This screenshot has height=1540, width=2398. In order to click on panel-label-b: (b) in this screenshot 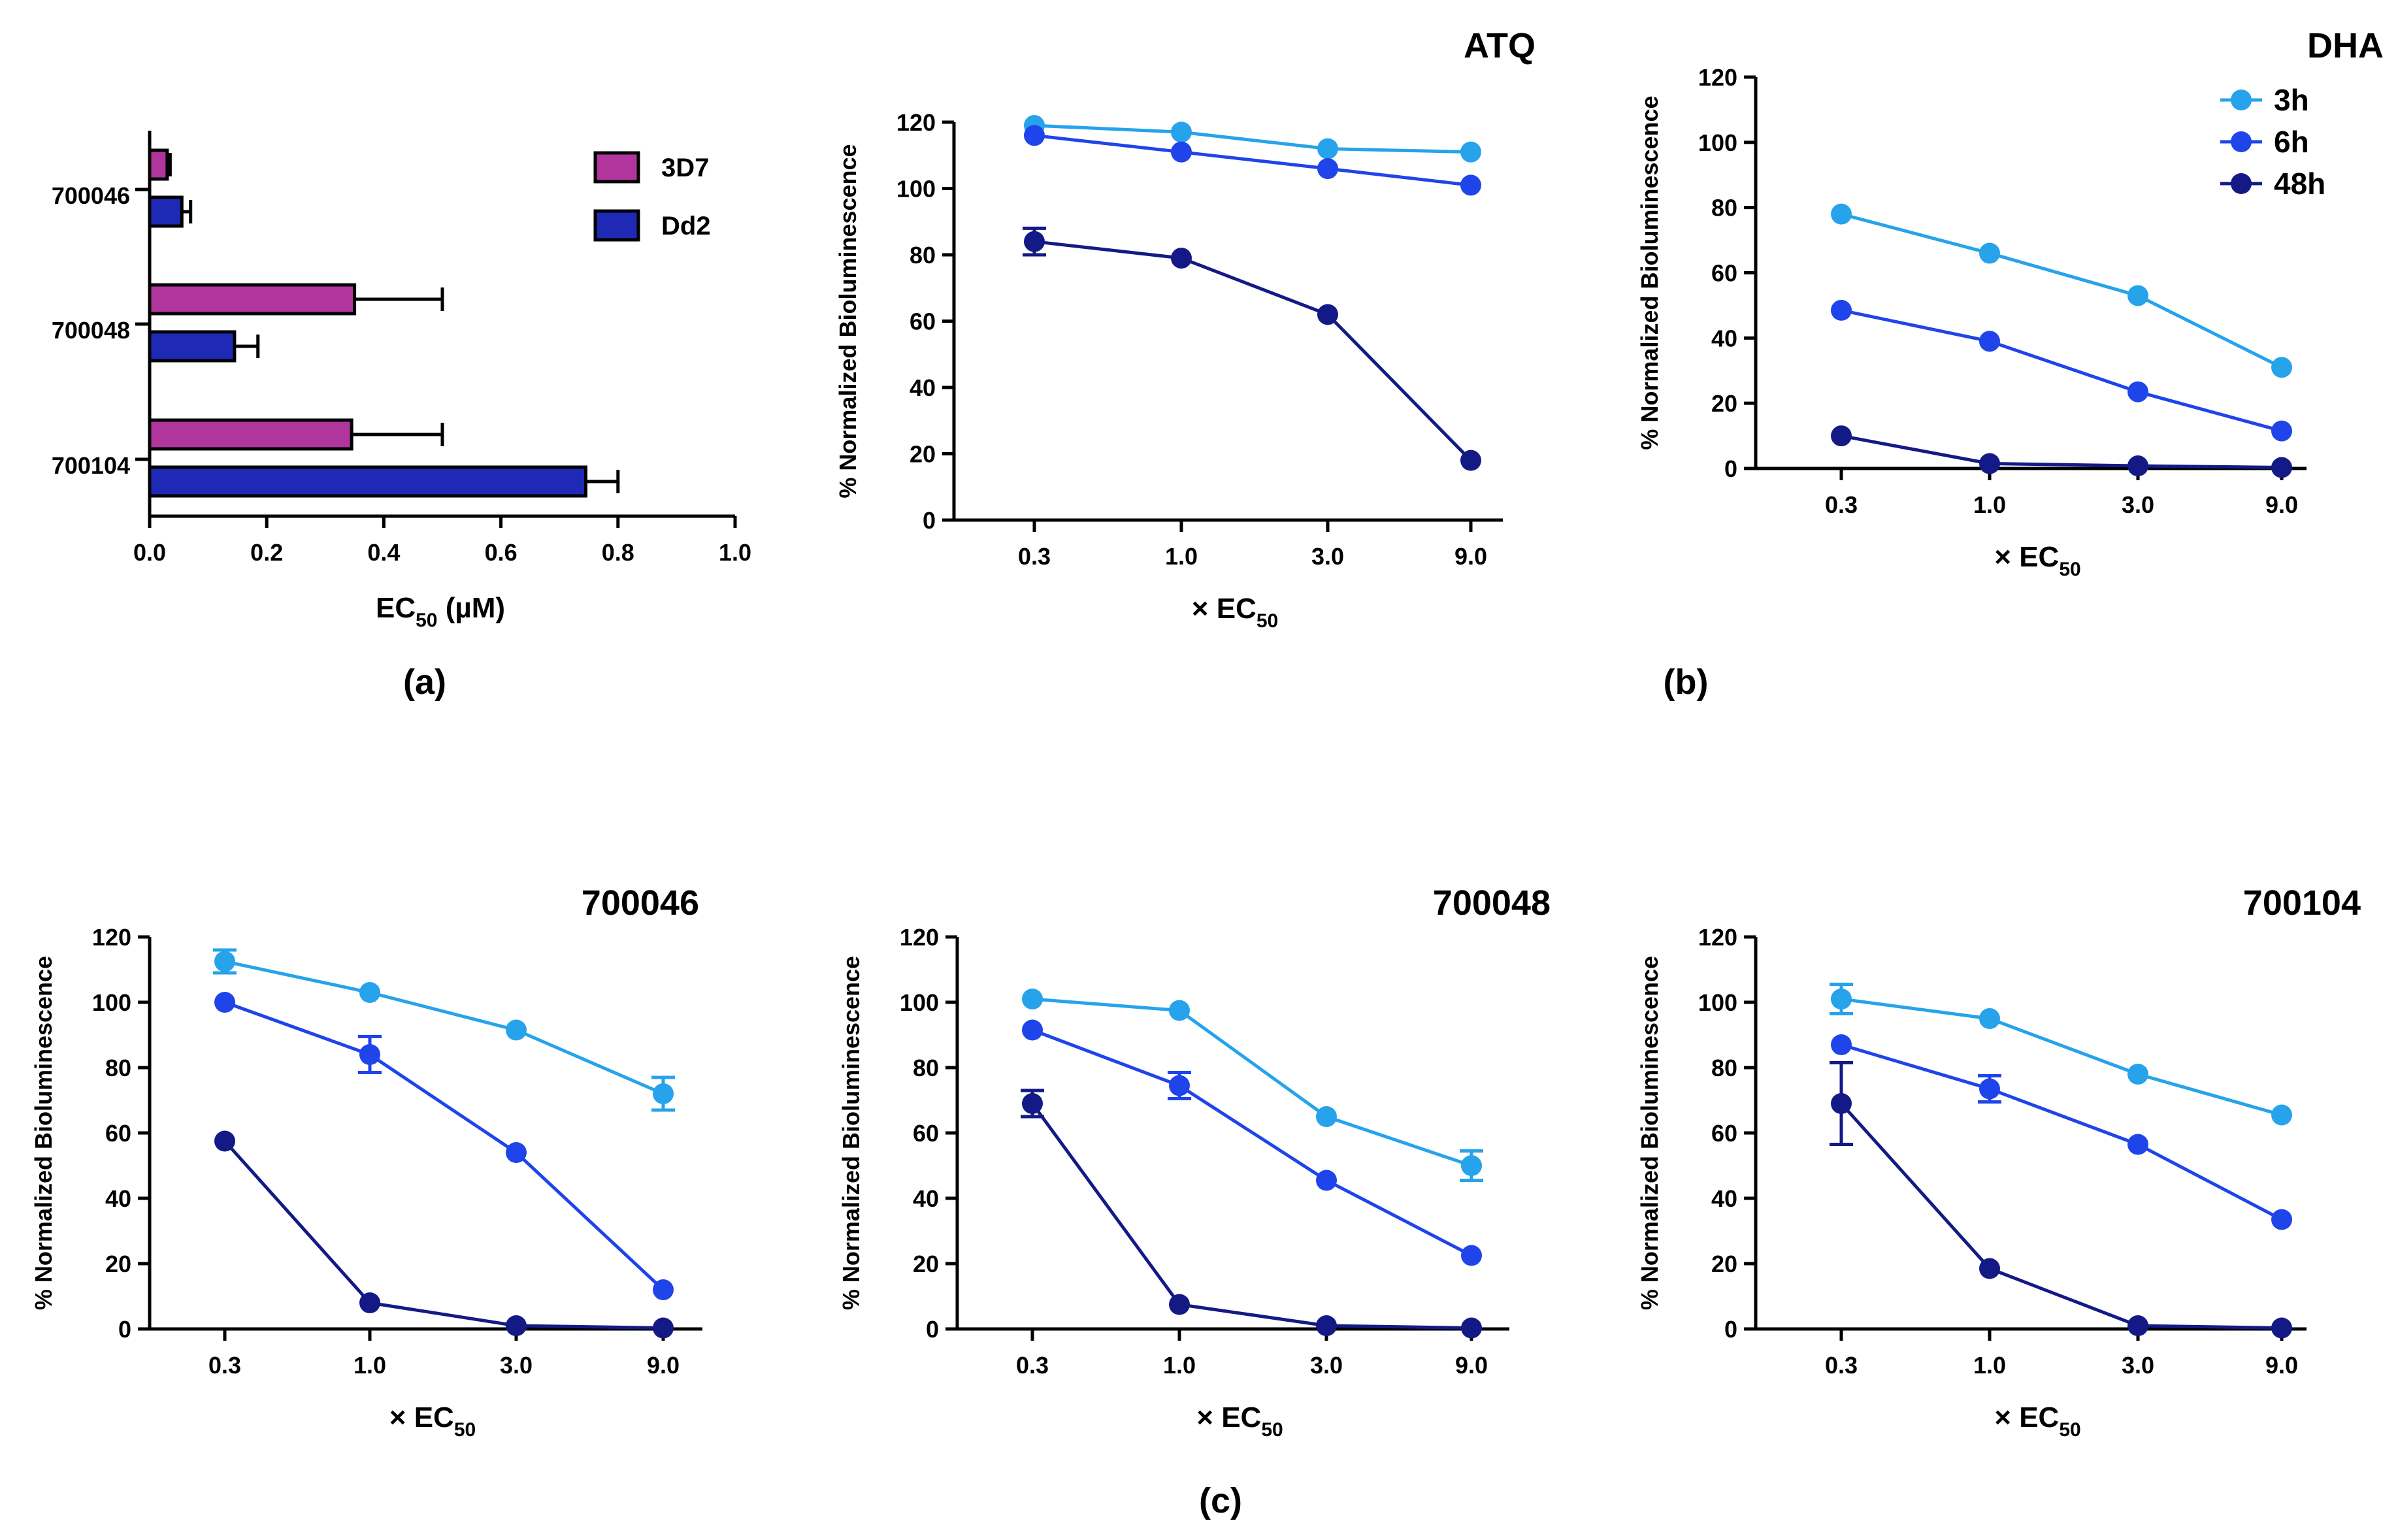, I will do `click(1686, 682)`.